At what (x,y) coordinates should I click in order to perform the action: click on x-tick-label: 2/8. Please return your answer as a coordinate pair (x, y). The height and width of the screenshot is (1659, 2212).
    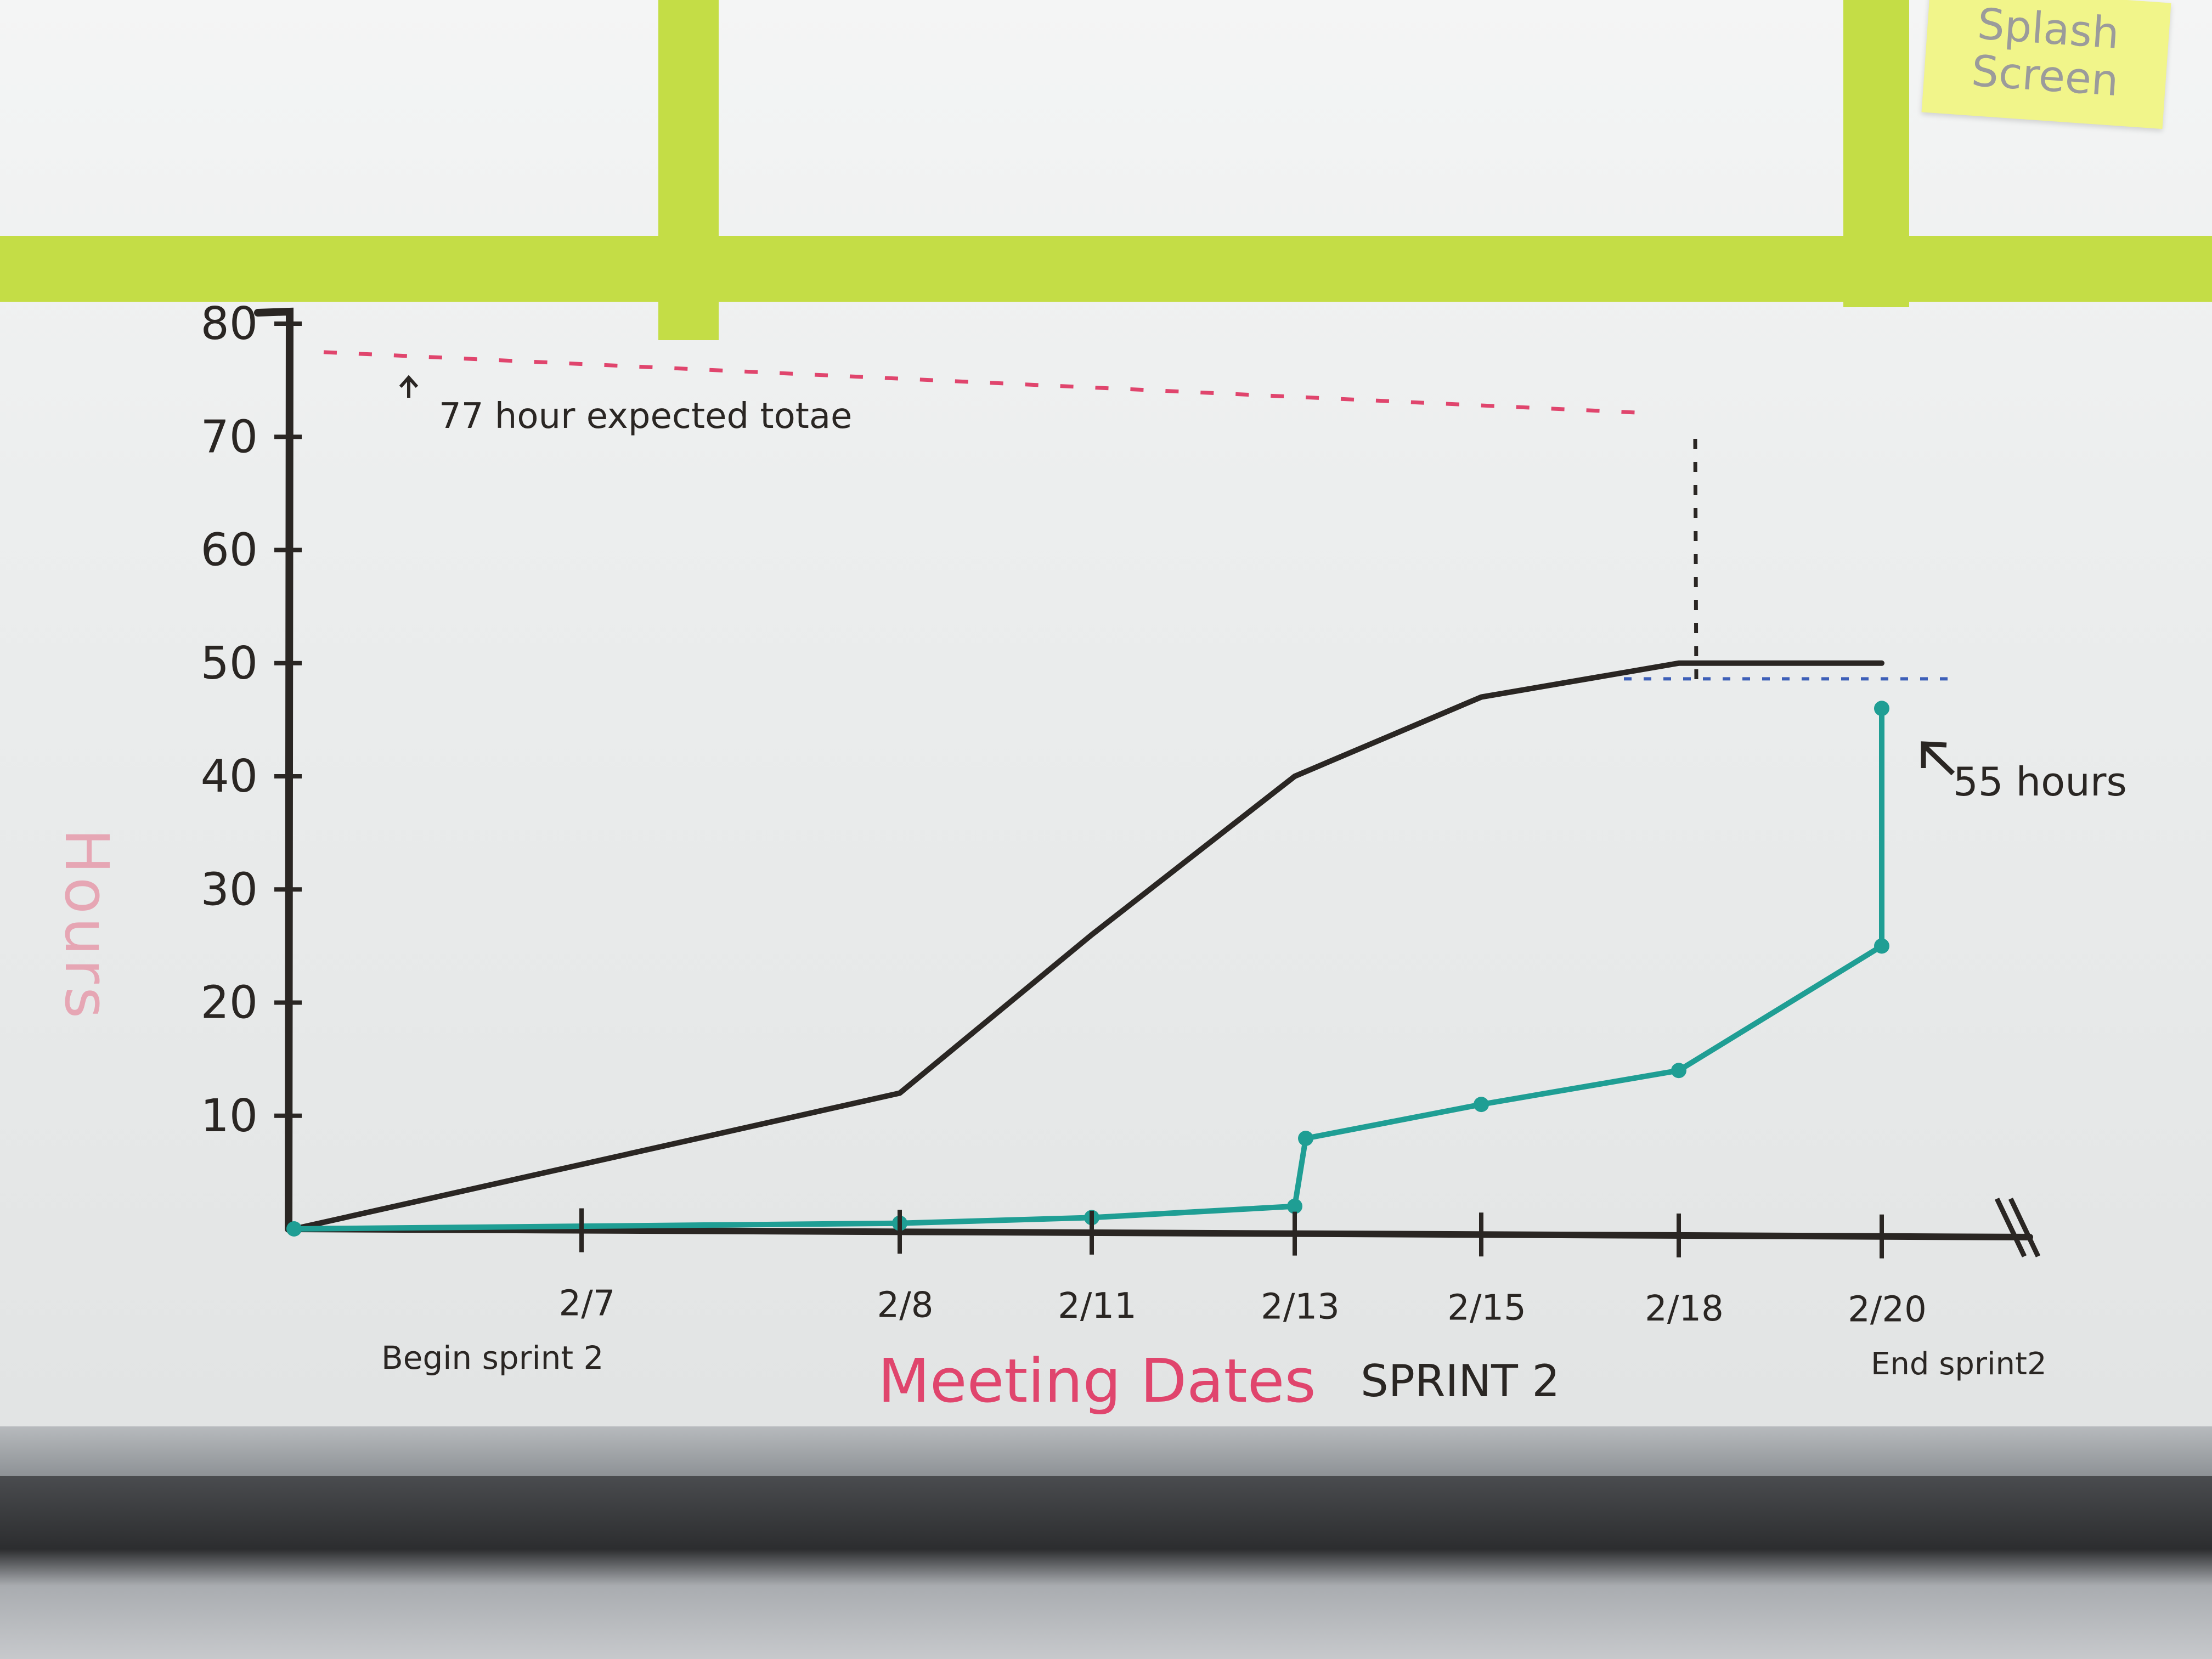
    Looking at the image, I should click on (905, 1305).